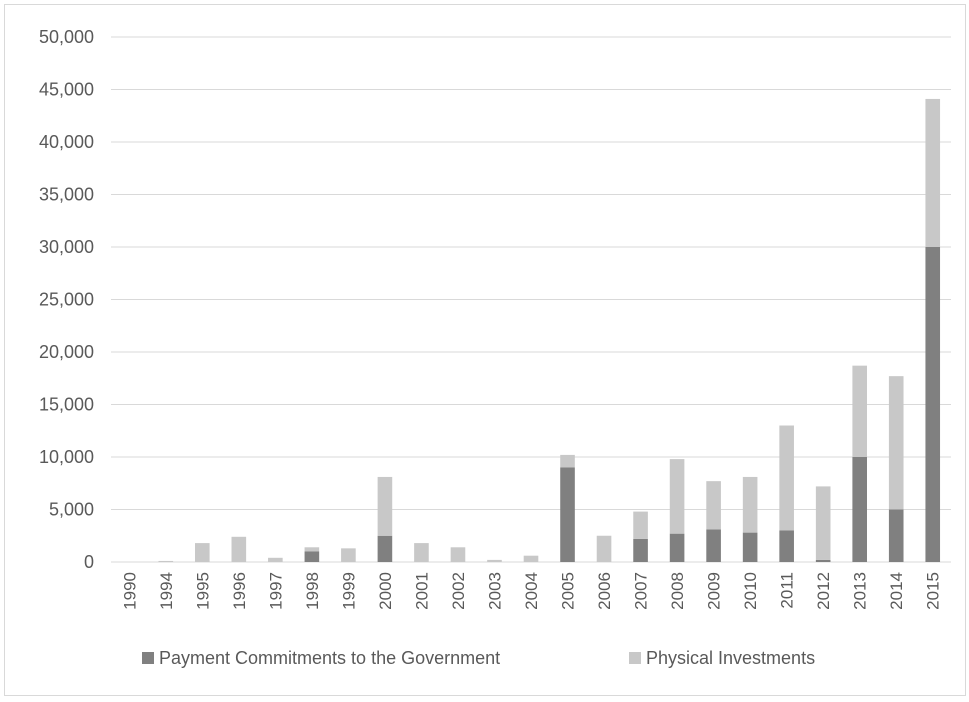  I want to click on bar-physical-investments-2003, so click(494, 560).